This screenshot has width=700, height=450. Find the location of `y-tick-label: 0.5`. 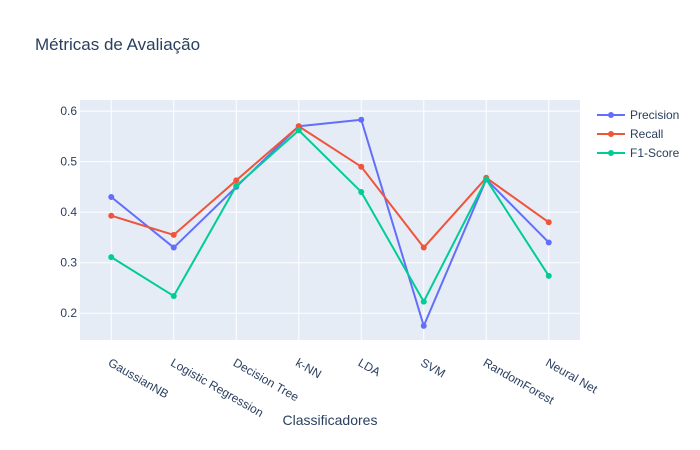

y-tick-label: 0.5 is located at coordinates (68, 162).